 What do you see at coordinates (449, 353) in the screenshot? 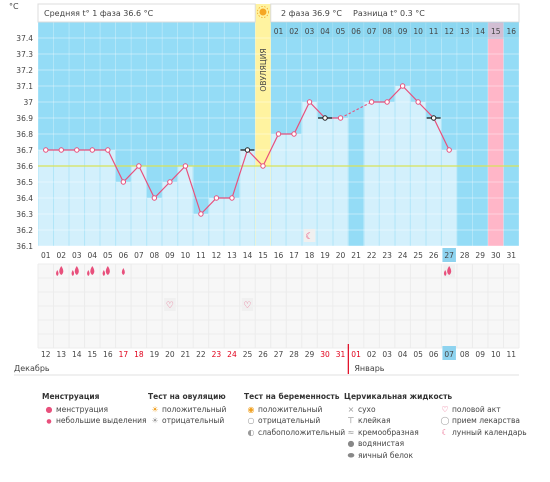
I see `highlight-date-cell` at bounding box center [449, 353].